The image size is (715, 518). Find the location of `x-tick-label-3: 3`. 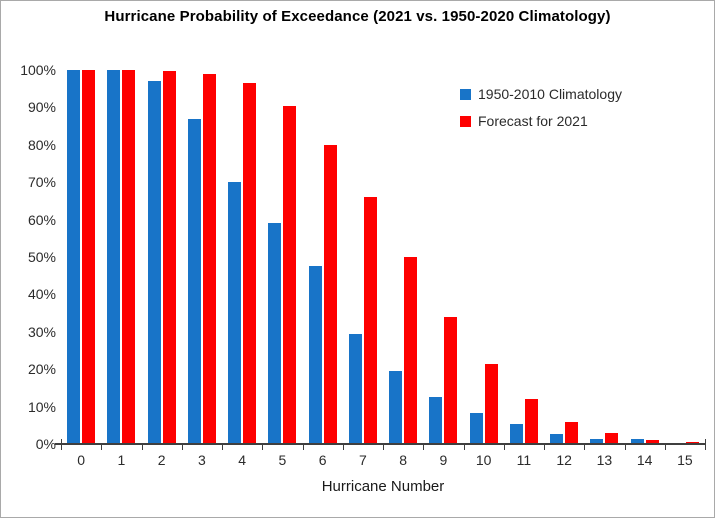

x-tick-label-3: 3 is located at coordinates (201, 460).